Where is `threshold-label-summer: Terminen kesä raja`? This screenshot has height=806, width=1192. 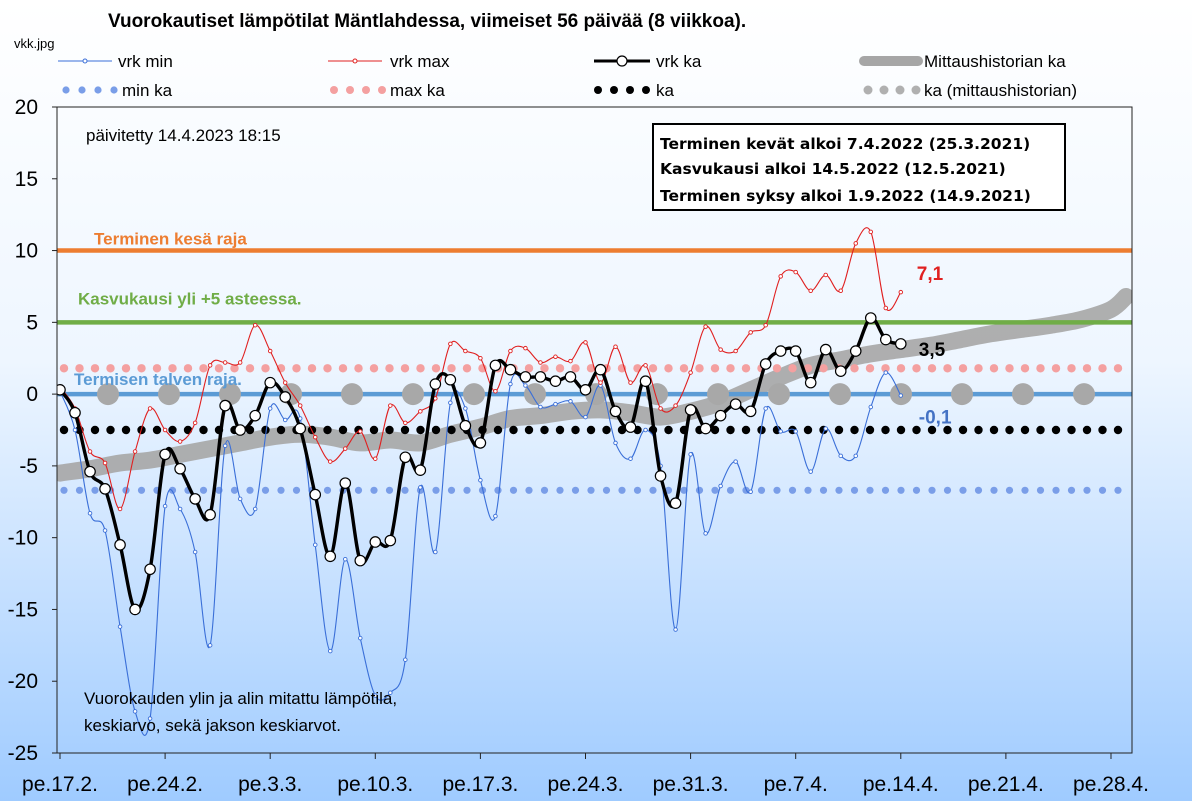 threshold-label-summer: Terminen kesä raja is located at coordinates (170, 239).